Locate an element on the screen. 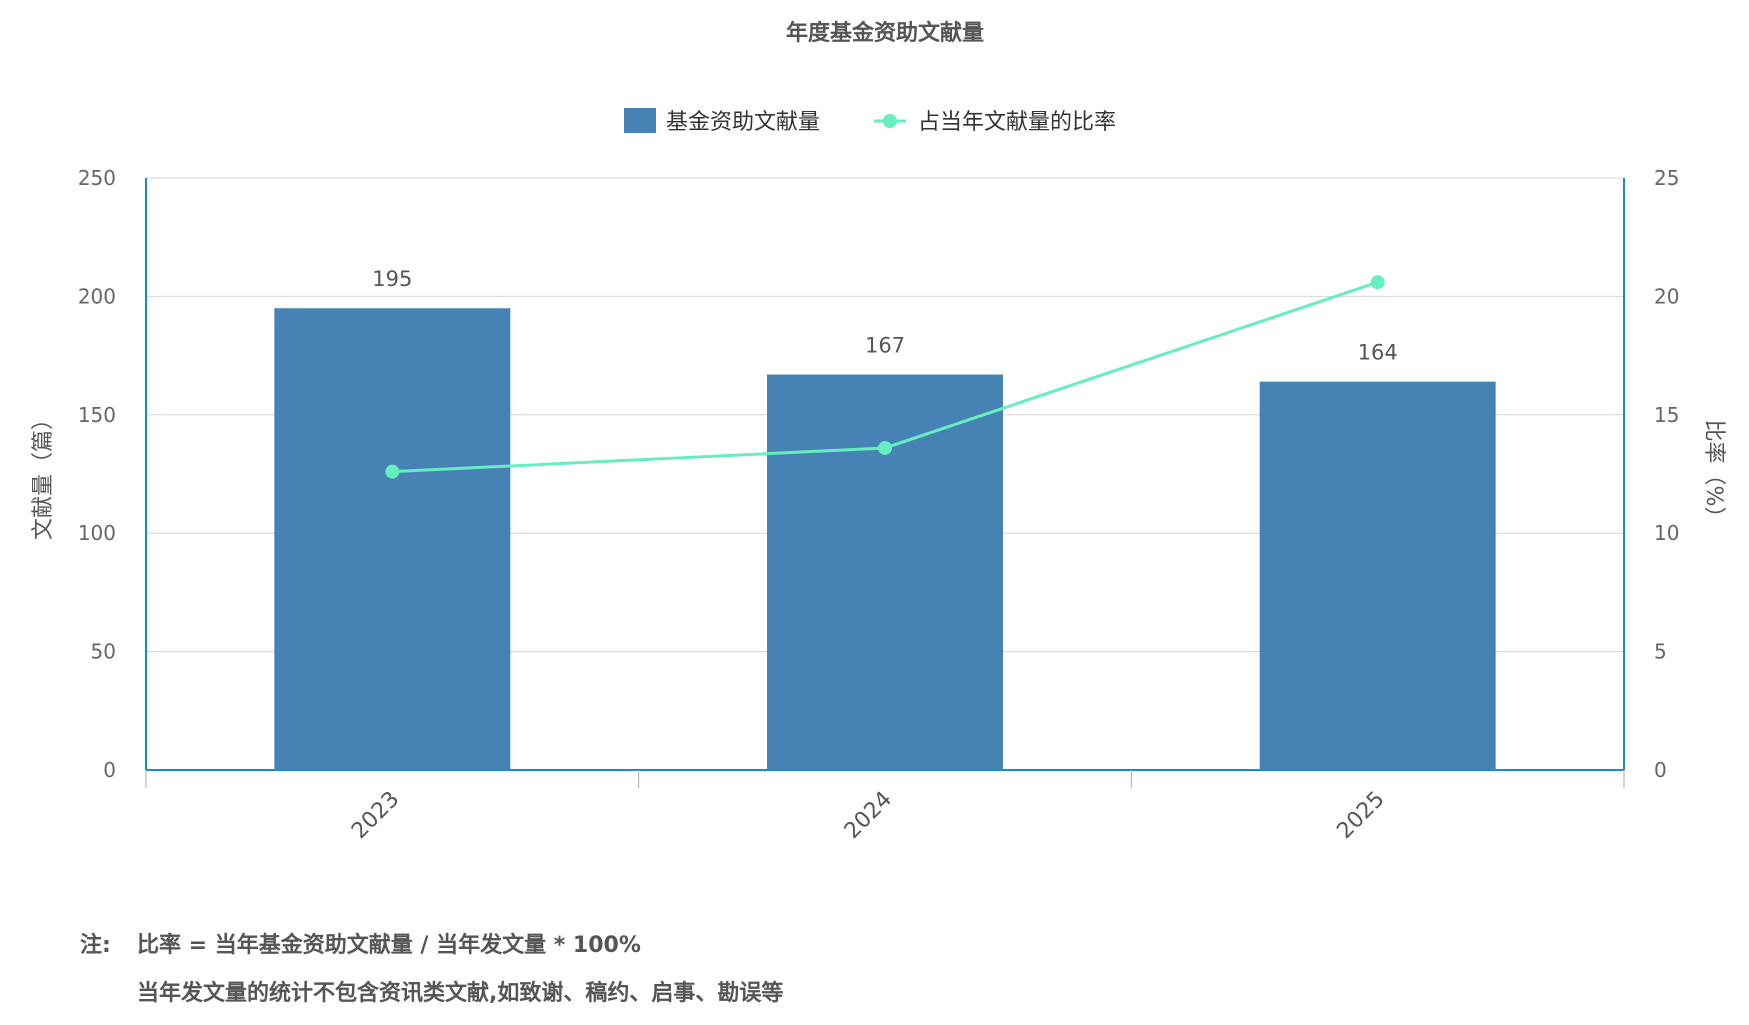 Image resolution: width=1749 pixels, height=1025 pixels. y-tick-label-left: 250 is located at coordinates (97, 178).